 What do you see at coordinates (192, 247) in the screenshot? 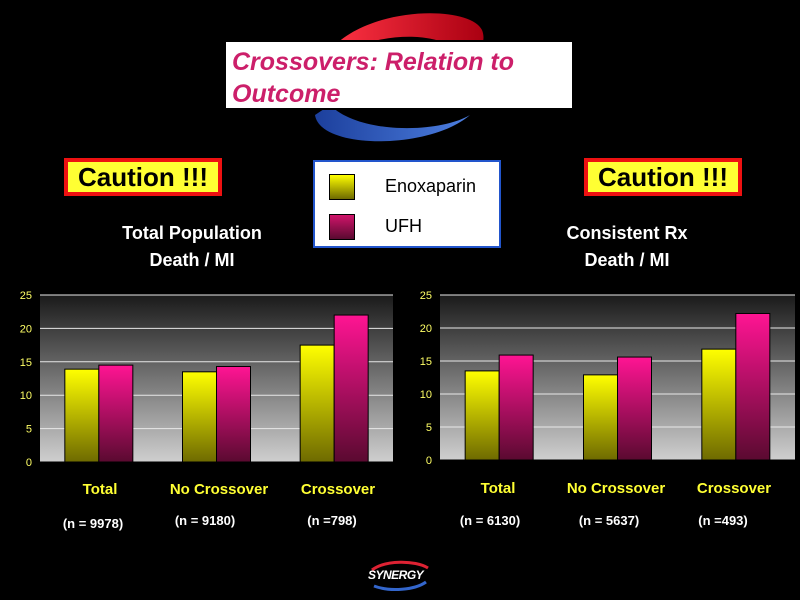
I see `chart-left-title: Total Population Death / MI` at bounding box center [192, 247].